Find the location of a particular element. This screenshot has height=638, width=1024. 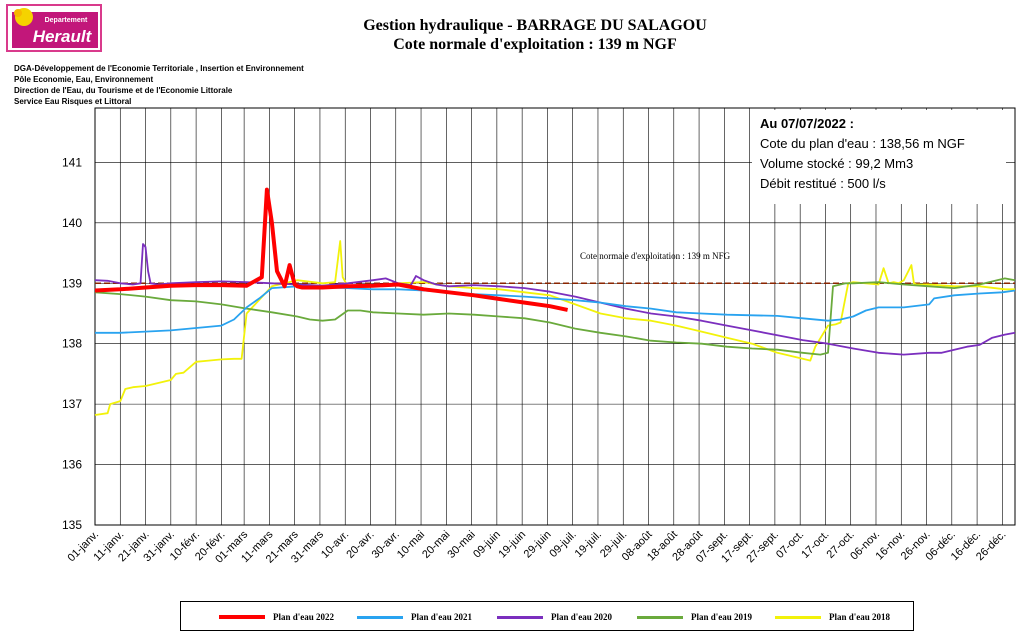

info-volume: Volume stocké : 99,2 Mm3 is located at coordinates (837, 163).